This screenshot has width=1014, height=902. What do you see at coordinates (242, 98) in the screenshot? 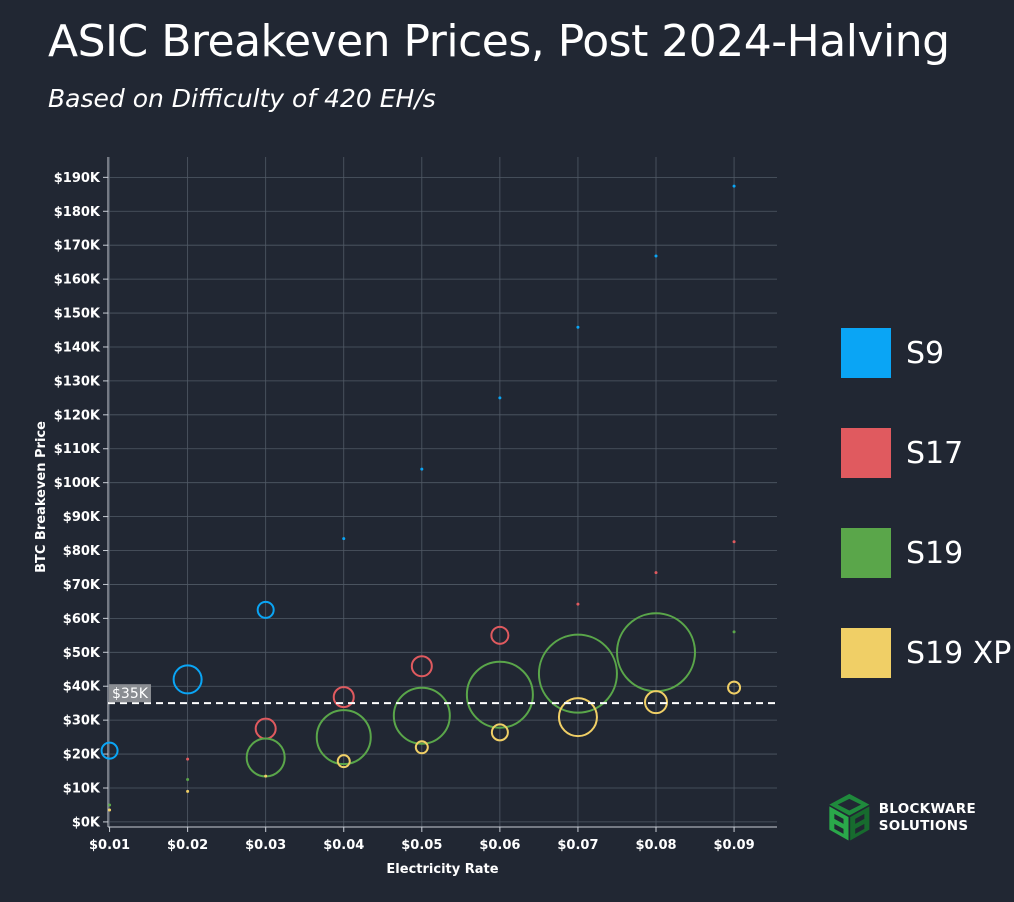
I see `chart-subtitle: Based on Difficulty of 420 EH/s` at bounding box center [242, 98].